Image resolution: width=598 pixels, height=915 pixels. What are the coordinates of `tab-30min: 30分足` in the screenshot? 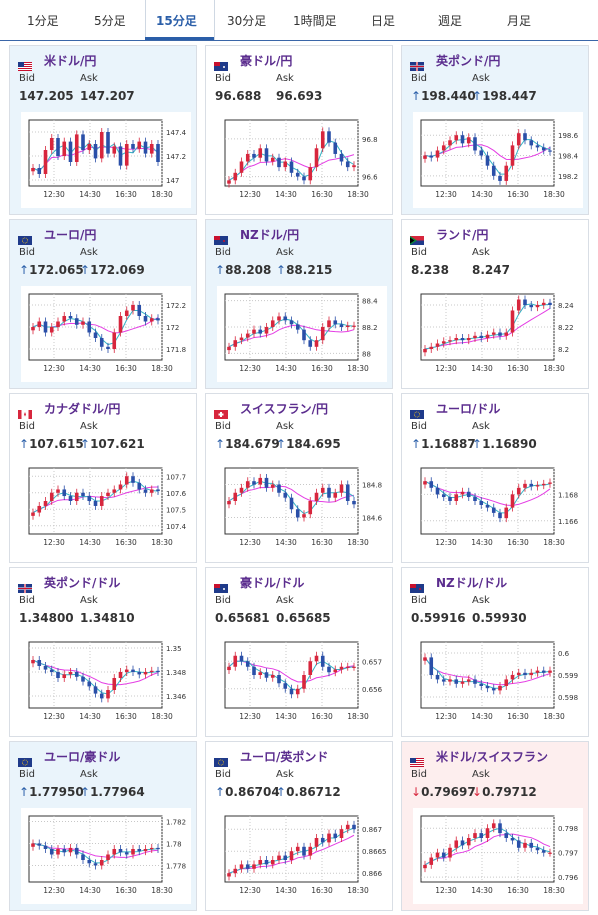 It's located at (247, 21).